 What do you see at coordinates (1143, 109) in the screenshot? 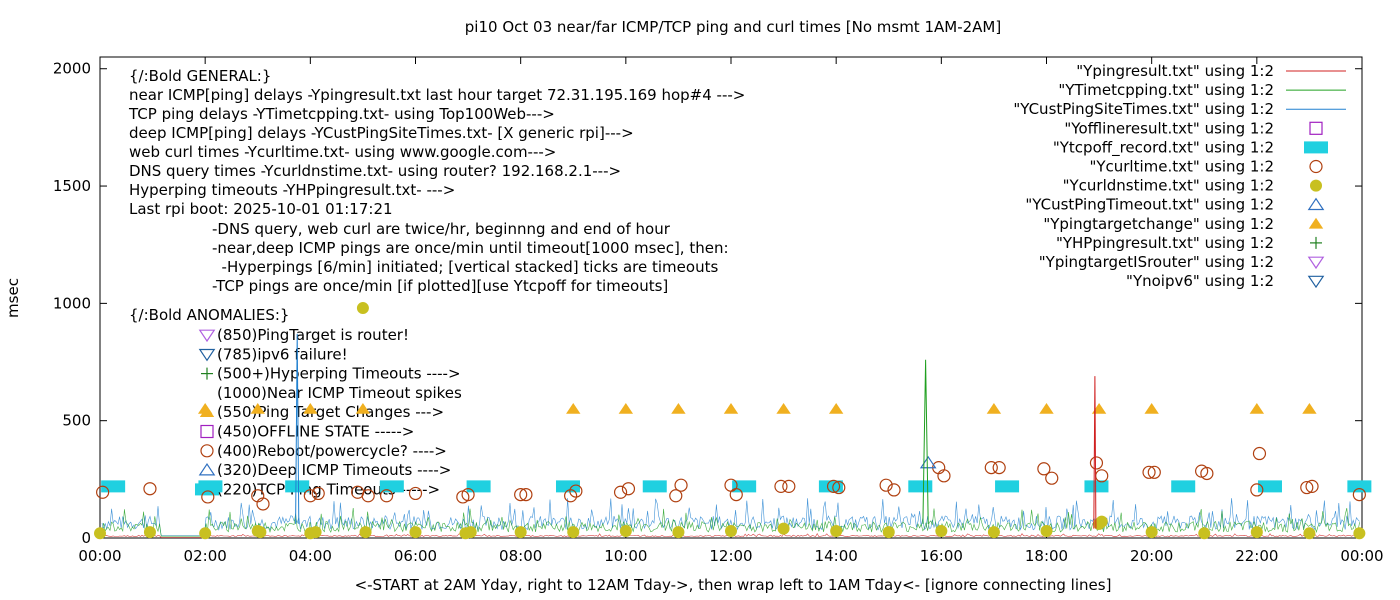
I see `legend-label: "YCustPingSiteTimes.txt" using 1:2` at bounding box center [1143, 109].